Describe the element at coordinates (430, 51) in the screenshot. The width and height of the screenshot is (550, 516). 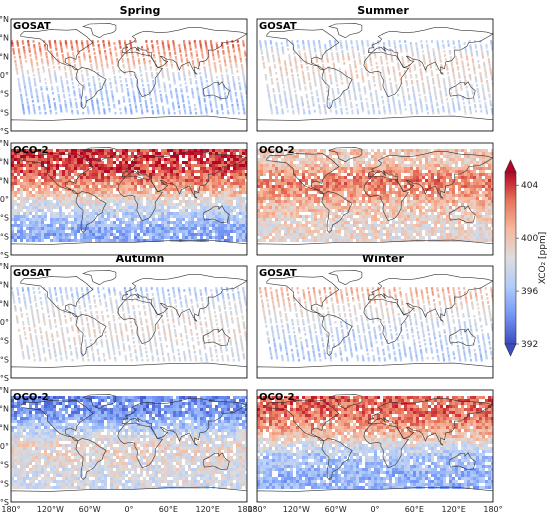
I see `coastline` at that location.